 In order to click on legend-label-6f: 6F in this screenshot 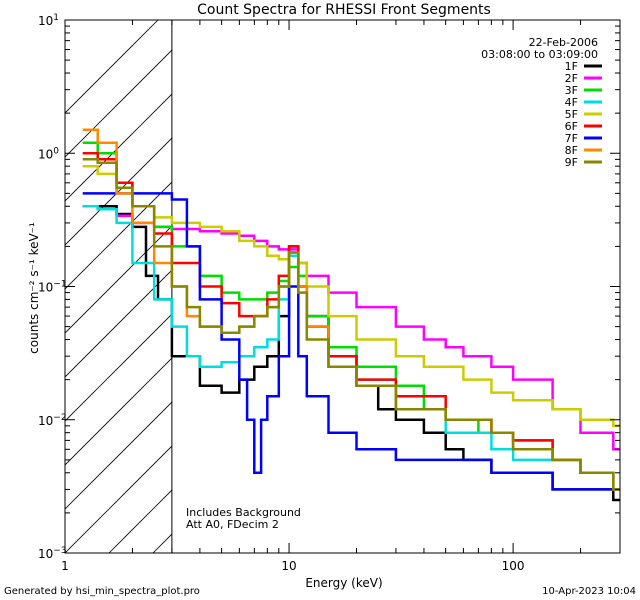, I will do `click(571, 126)`.